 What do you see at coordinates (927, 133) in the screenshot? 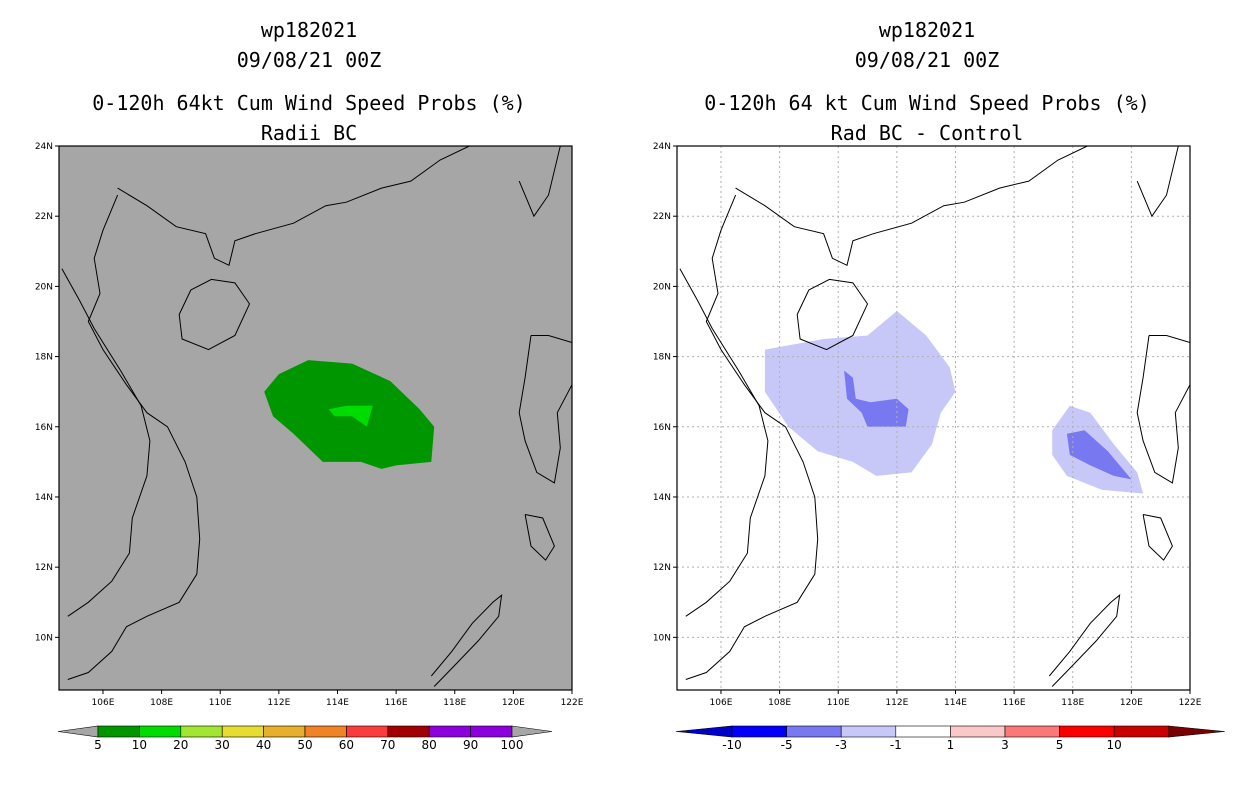
I see `chart-subtitle: Rad BC - Control` at bounding box center [927, 133].